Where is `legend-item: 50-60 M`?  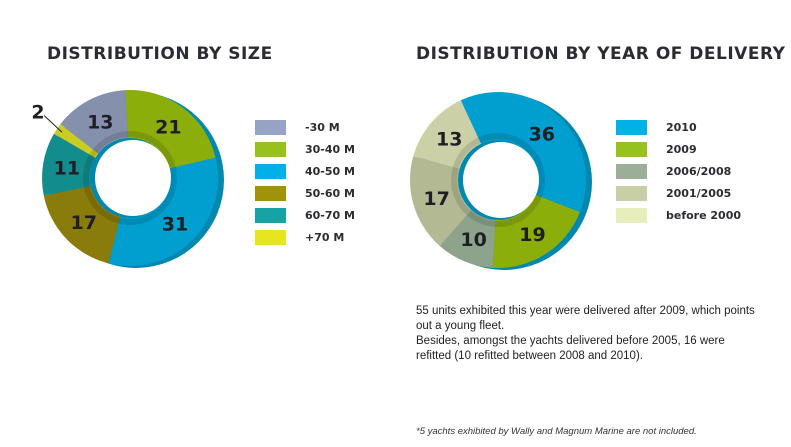
legend-item: 50-60 M is located at coordinates (305, 193).